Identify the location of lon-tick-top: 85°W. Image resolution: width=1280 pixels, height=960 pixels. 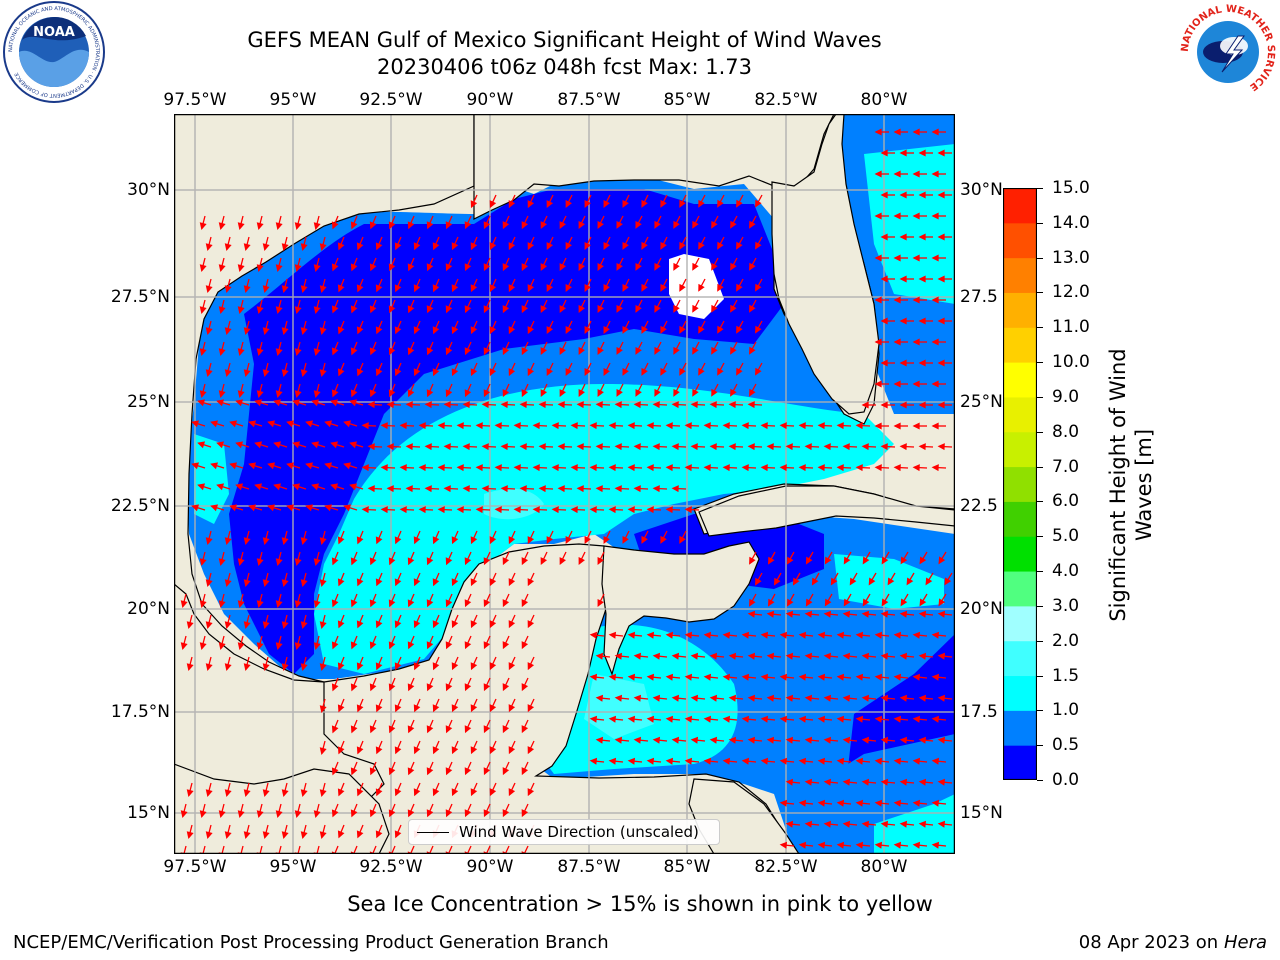
(687, 100).